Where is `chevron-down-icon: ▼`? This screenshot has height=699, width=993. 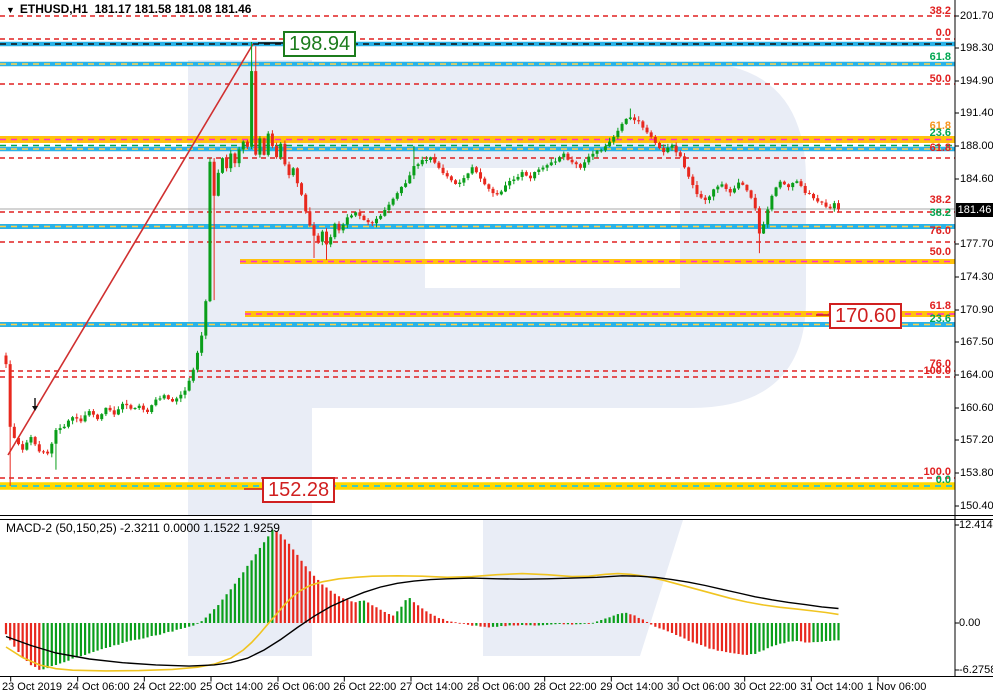 chevron-down-icon: ▼ is located at coordinates (10, 10).